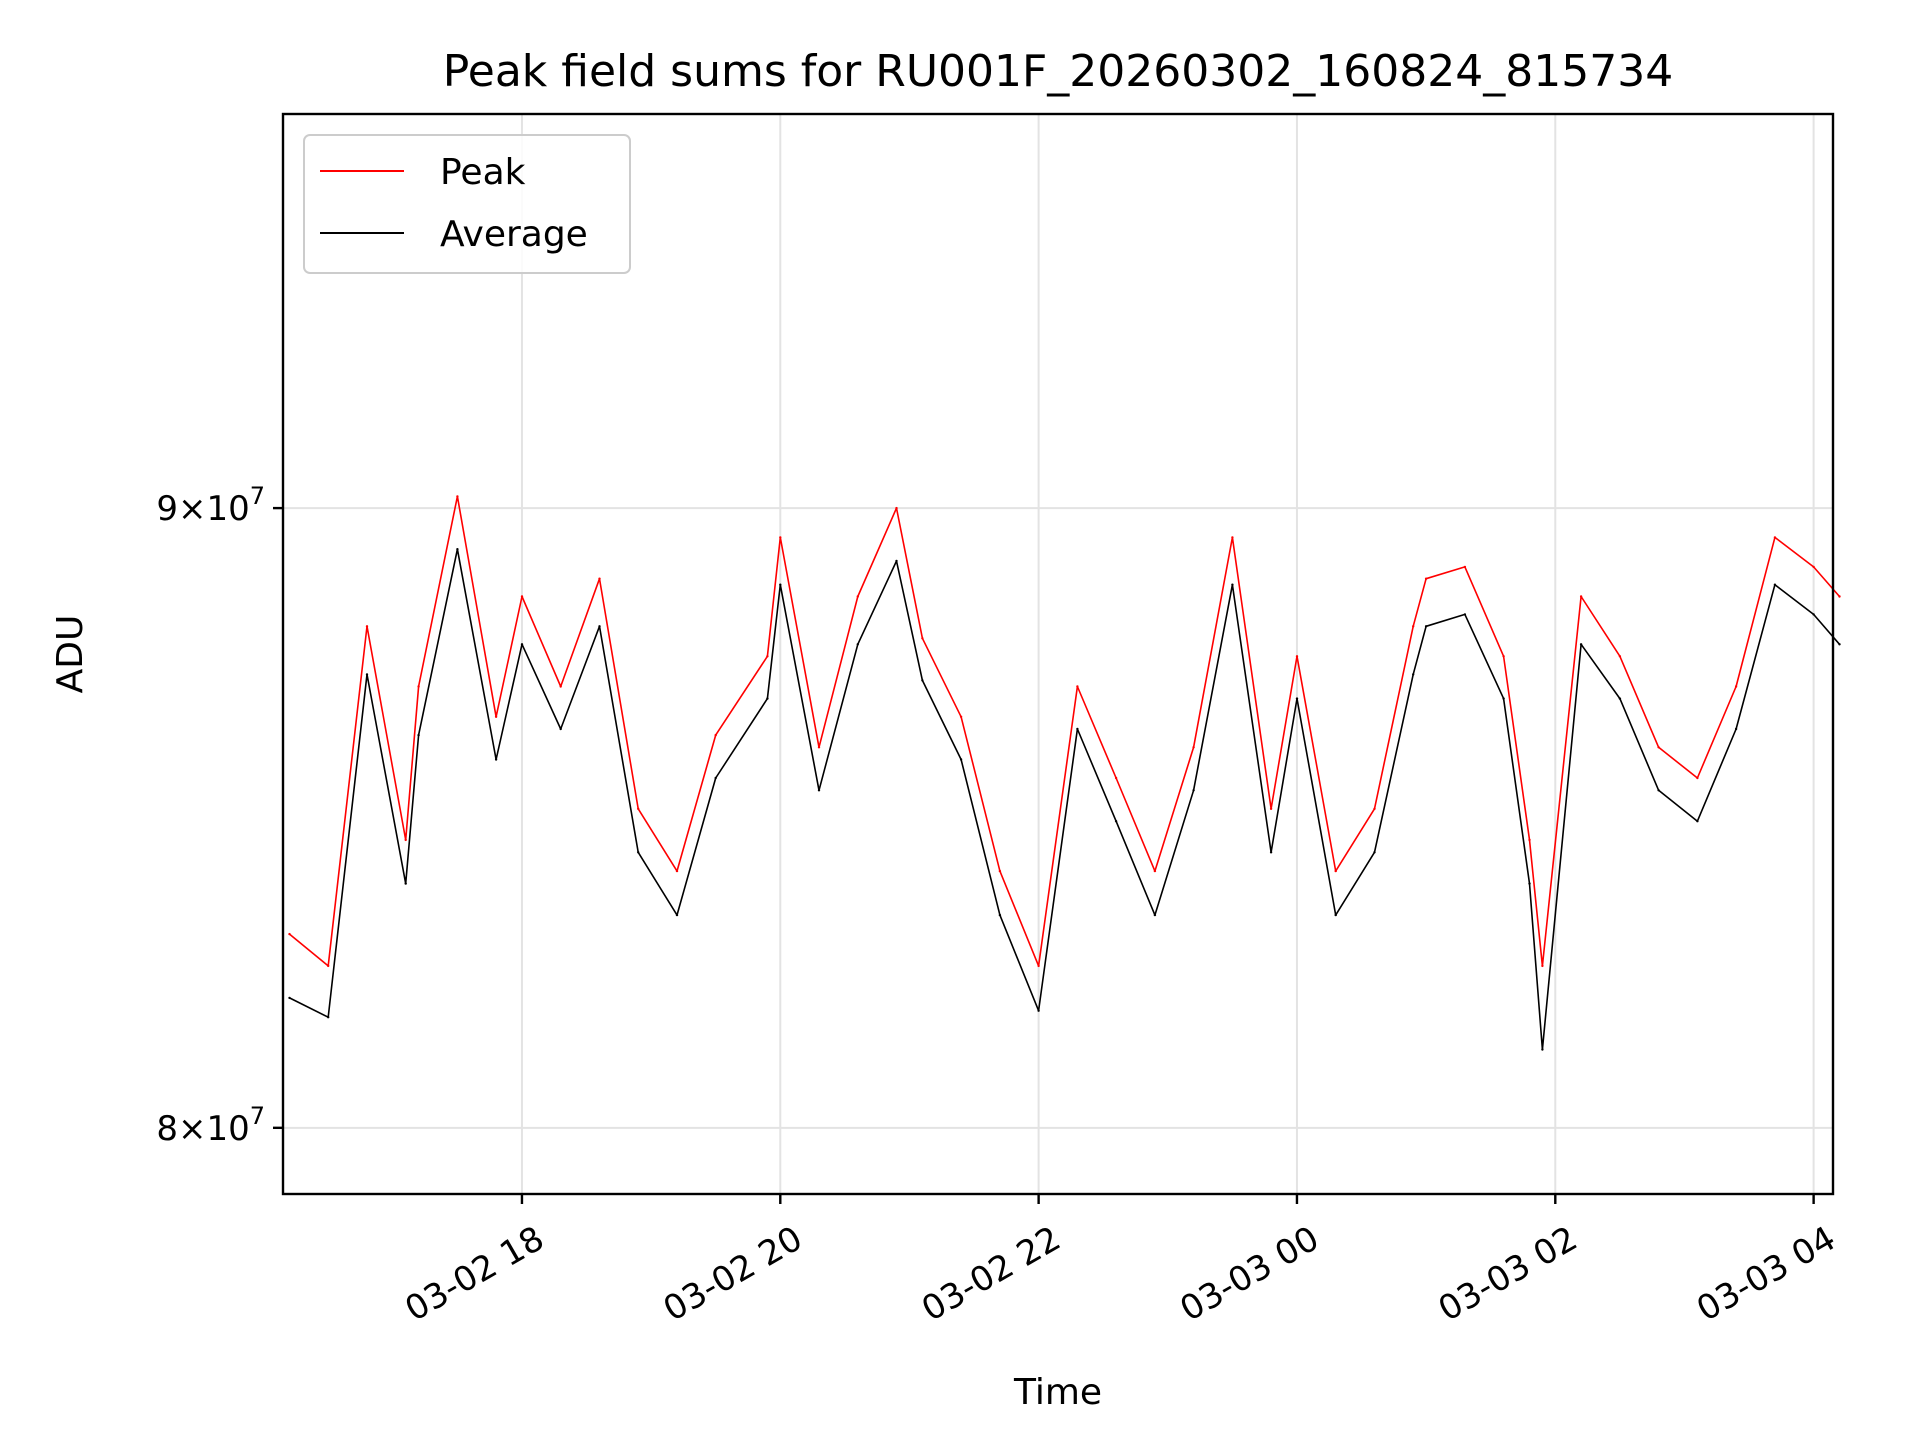 This screenshot has width=1920, height=1445. Describe the element at coordinates (167, 1129) in the screenshot. I see `y-tick-base: 8` at that location.